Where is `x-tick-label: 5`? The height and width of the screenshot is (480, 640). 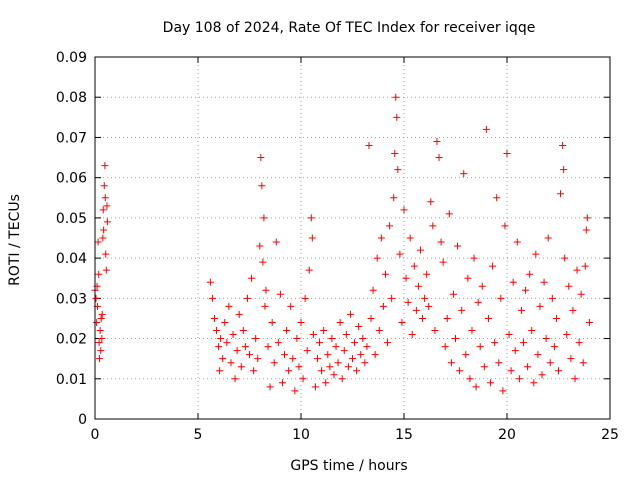 x-tick-label: 5 is located at coordinates (198, 435).